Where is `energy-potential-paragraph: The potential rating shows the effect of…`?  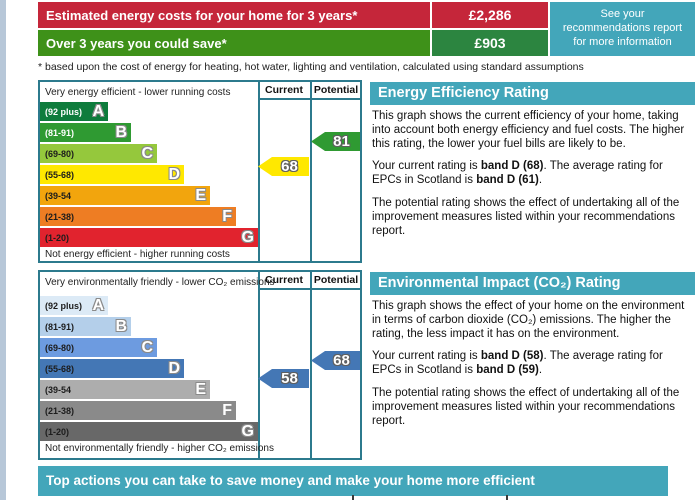 energy-potential-paragraph: The potential rating shows the effect of… is located at coordinates (526, 216).